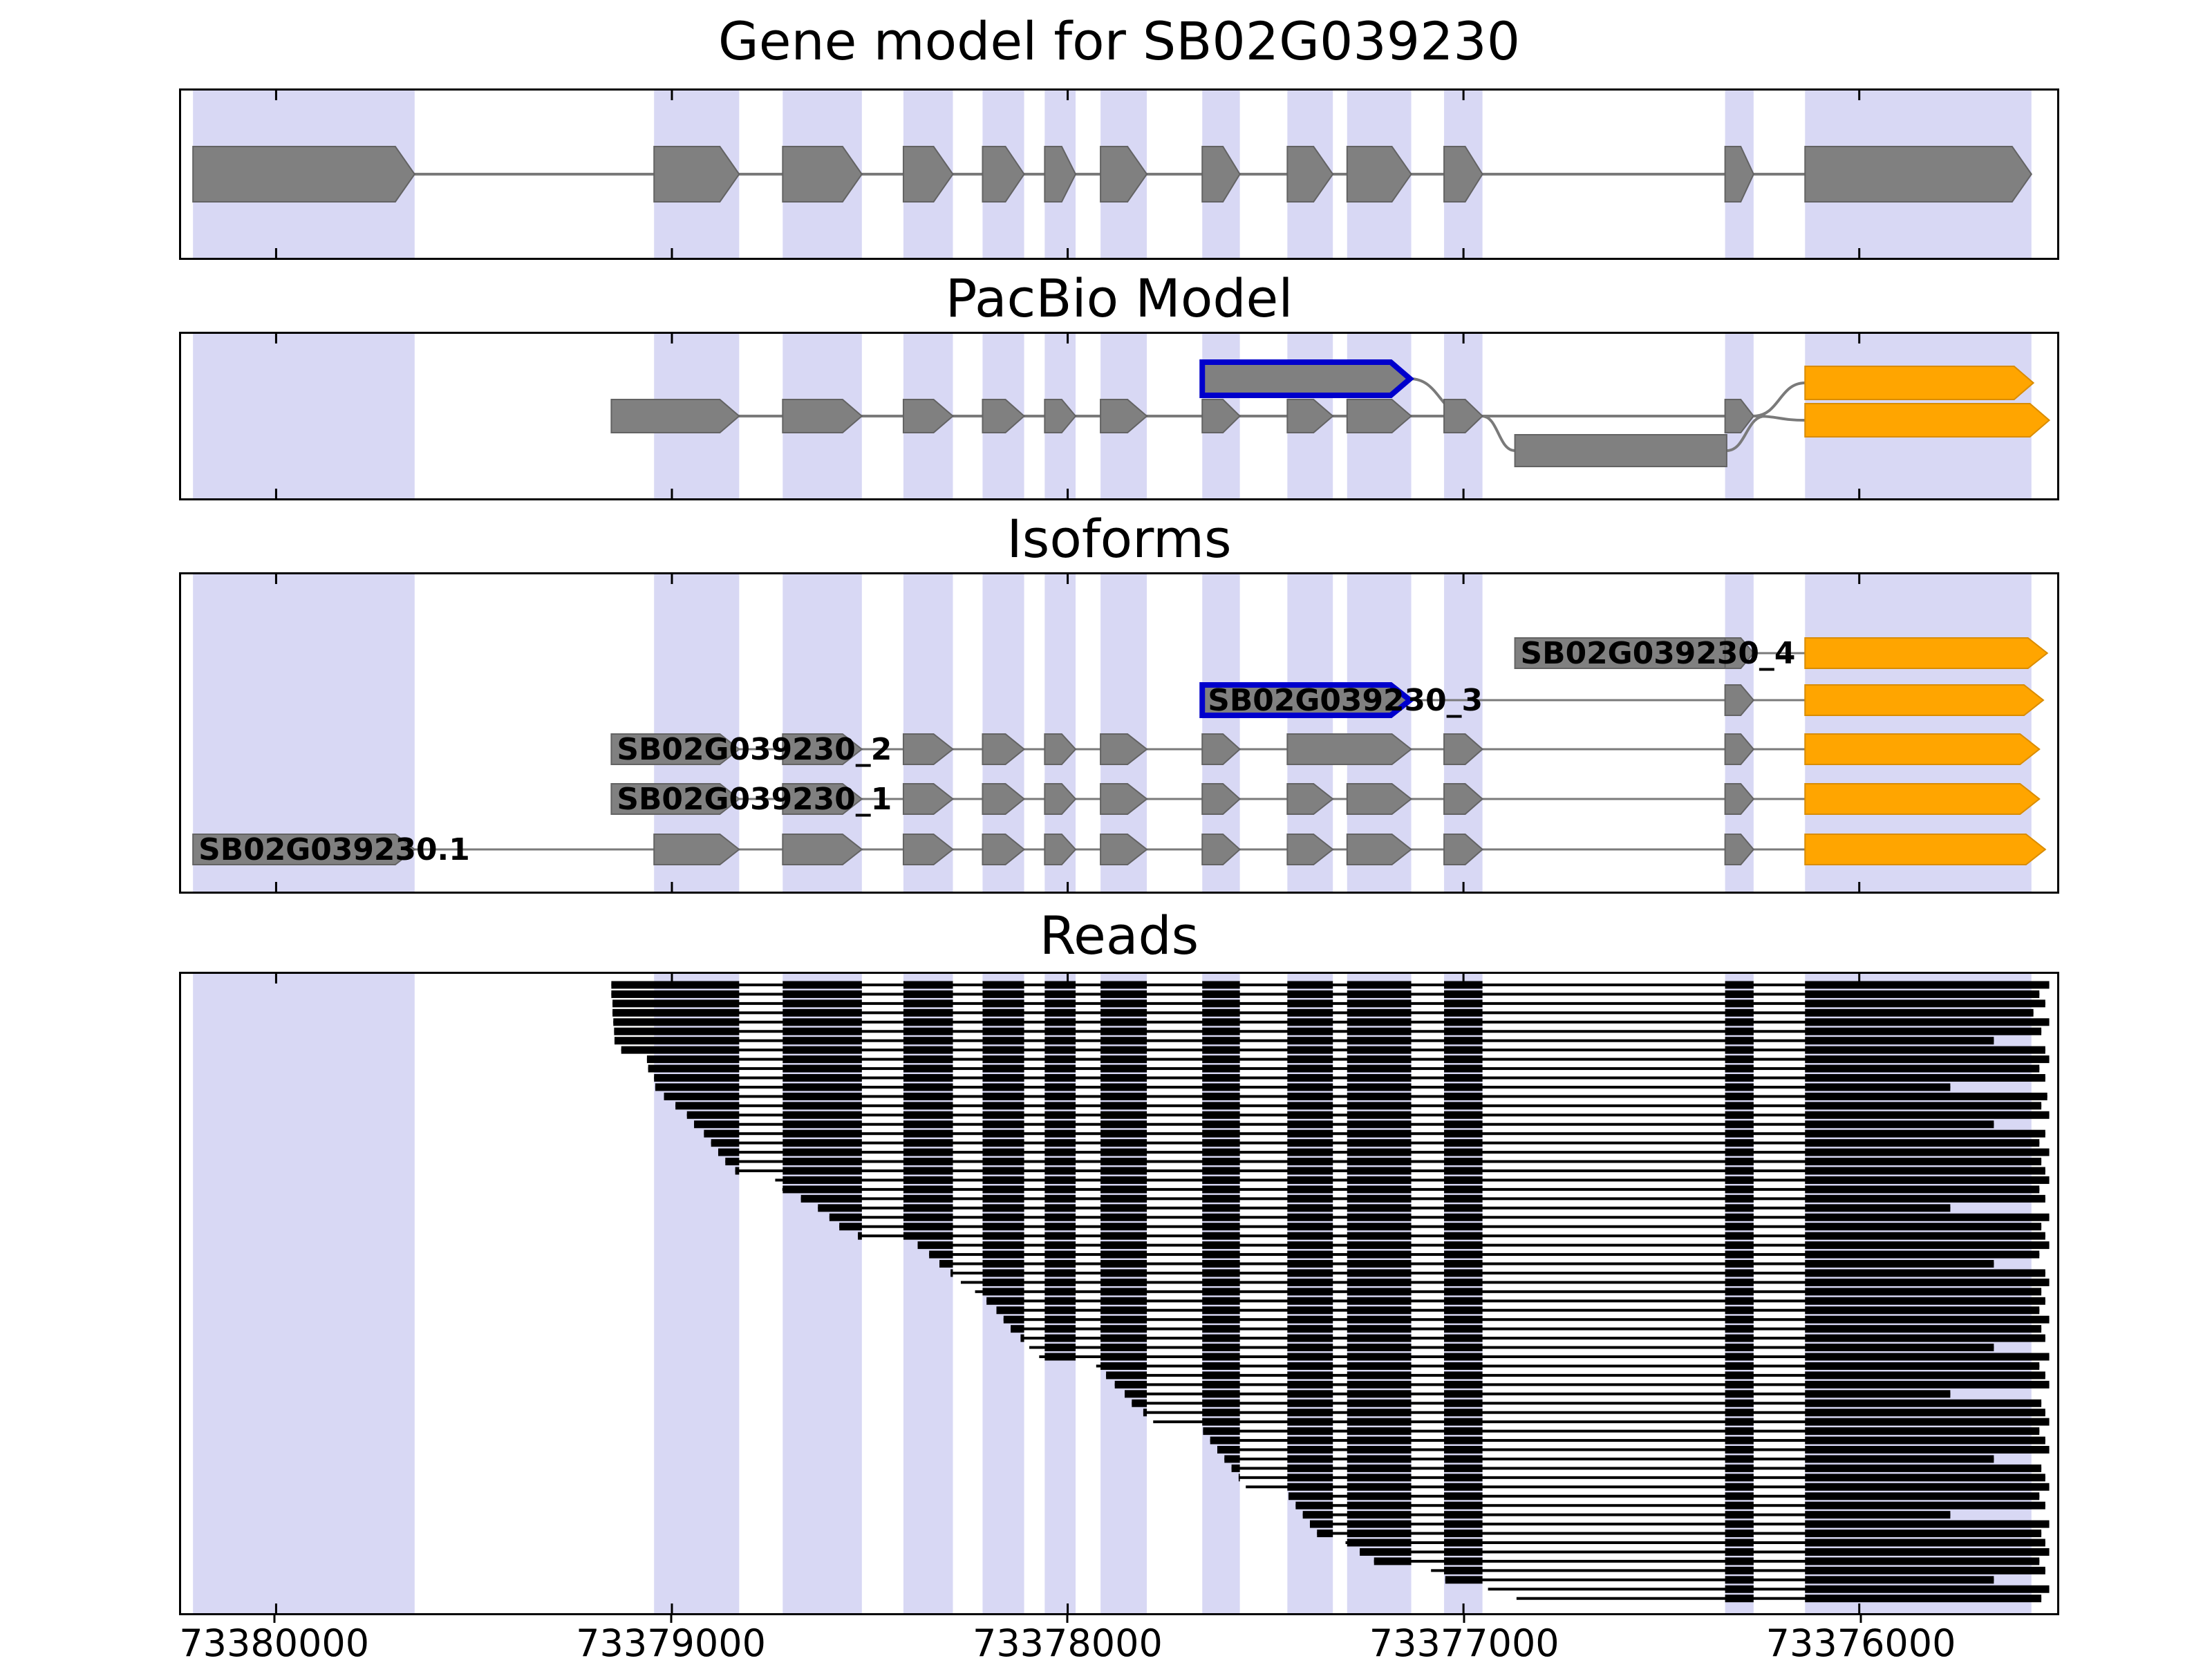  Describe the element at coordinates (1779, 418) in the screenshot. I see `splice-curve` at that location.